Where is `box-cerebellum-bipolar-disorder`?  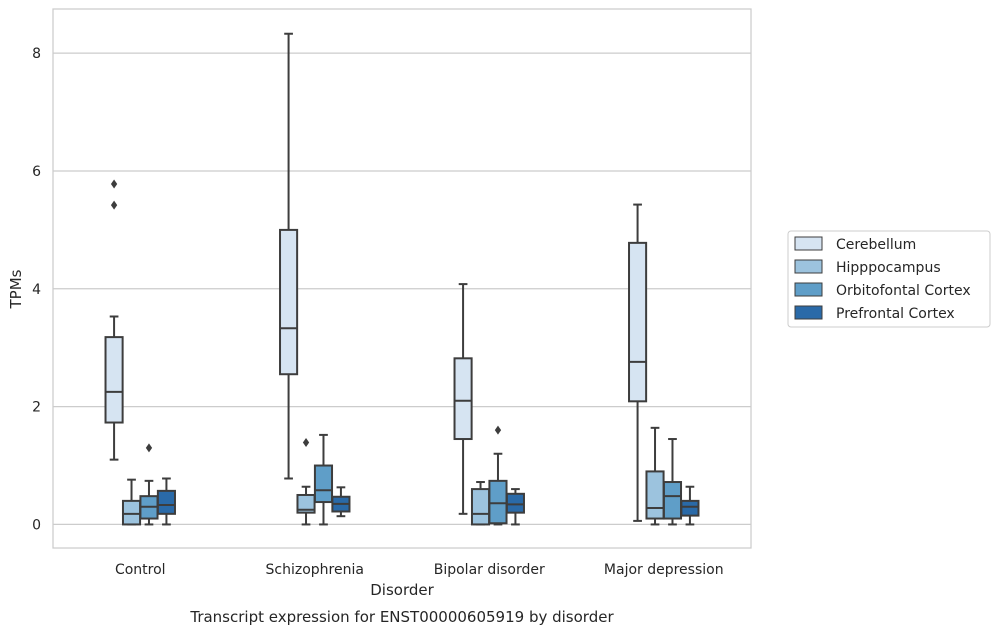 box-cerebellum-bipolar-disorder is located at coordinates (463, 399).